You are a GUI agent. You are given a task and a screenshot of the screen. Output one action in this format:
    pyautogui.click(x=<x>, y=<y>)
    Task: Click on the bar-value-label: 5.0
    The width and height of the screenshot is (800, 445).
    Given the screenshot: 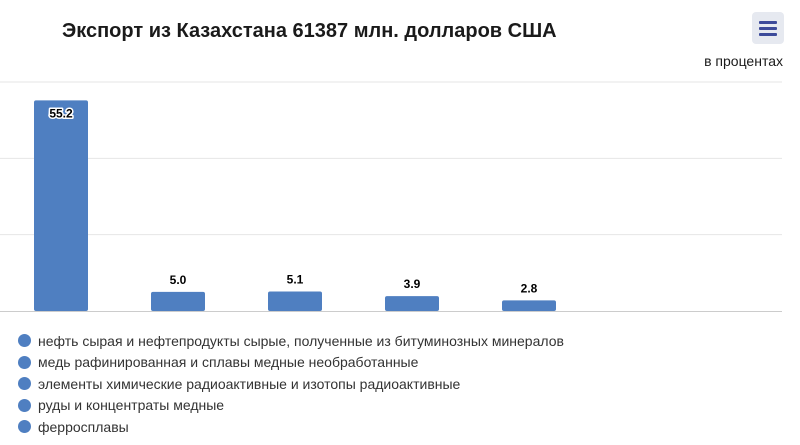 What is the action you would take?
    pyautogui.click(x=178, y=280)
    